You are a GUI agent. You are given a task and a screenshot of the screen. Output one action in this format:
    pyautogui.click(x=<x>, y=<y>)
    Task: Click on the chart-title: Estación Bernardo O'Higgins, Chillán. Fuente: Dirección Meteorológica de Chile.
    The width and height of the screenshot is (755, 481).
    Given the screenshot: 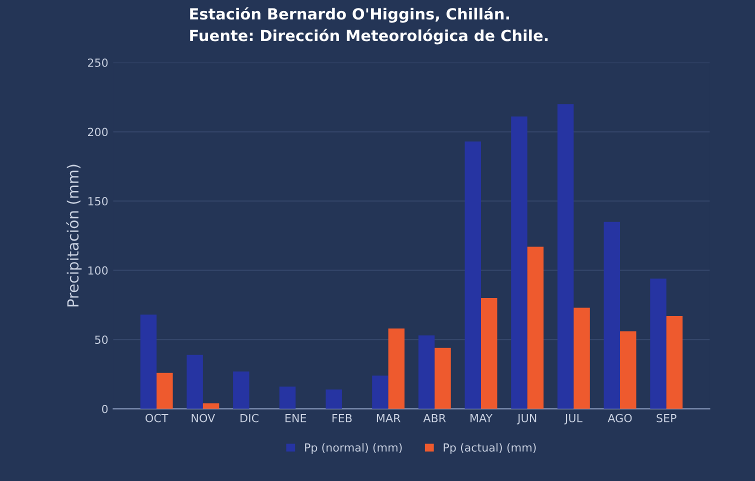 What is the action you would take?
    pyautogui.click(x=369, y=25)
    